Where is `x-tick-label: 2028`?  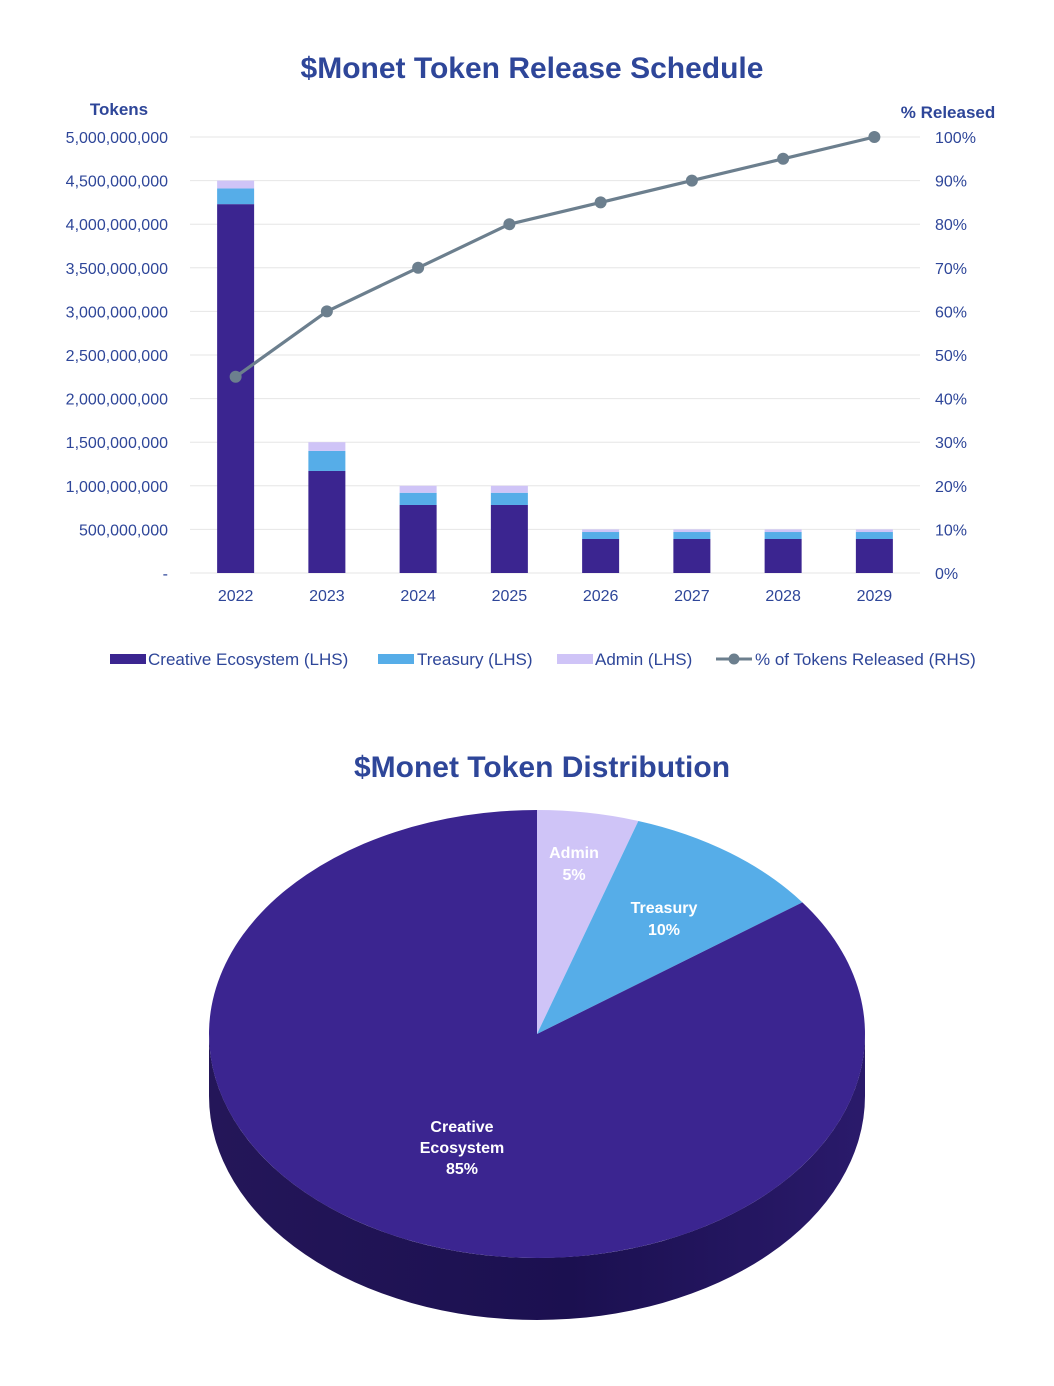 x-tick-label: 2028 is located at coordinates (783, 596).